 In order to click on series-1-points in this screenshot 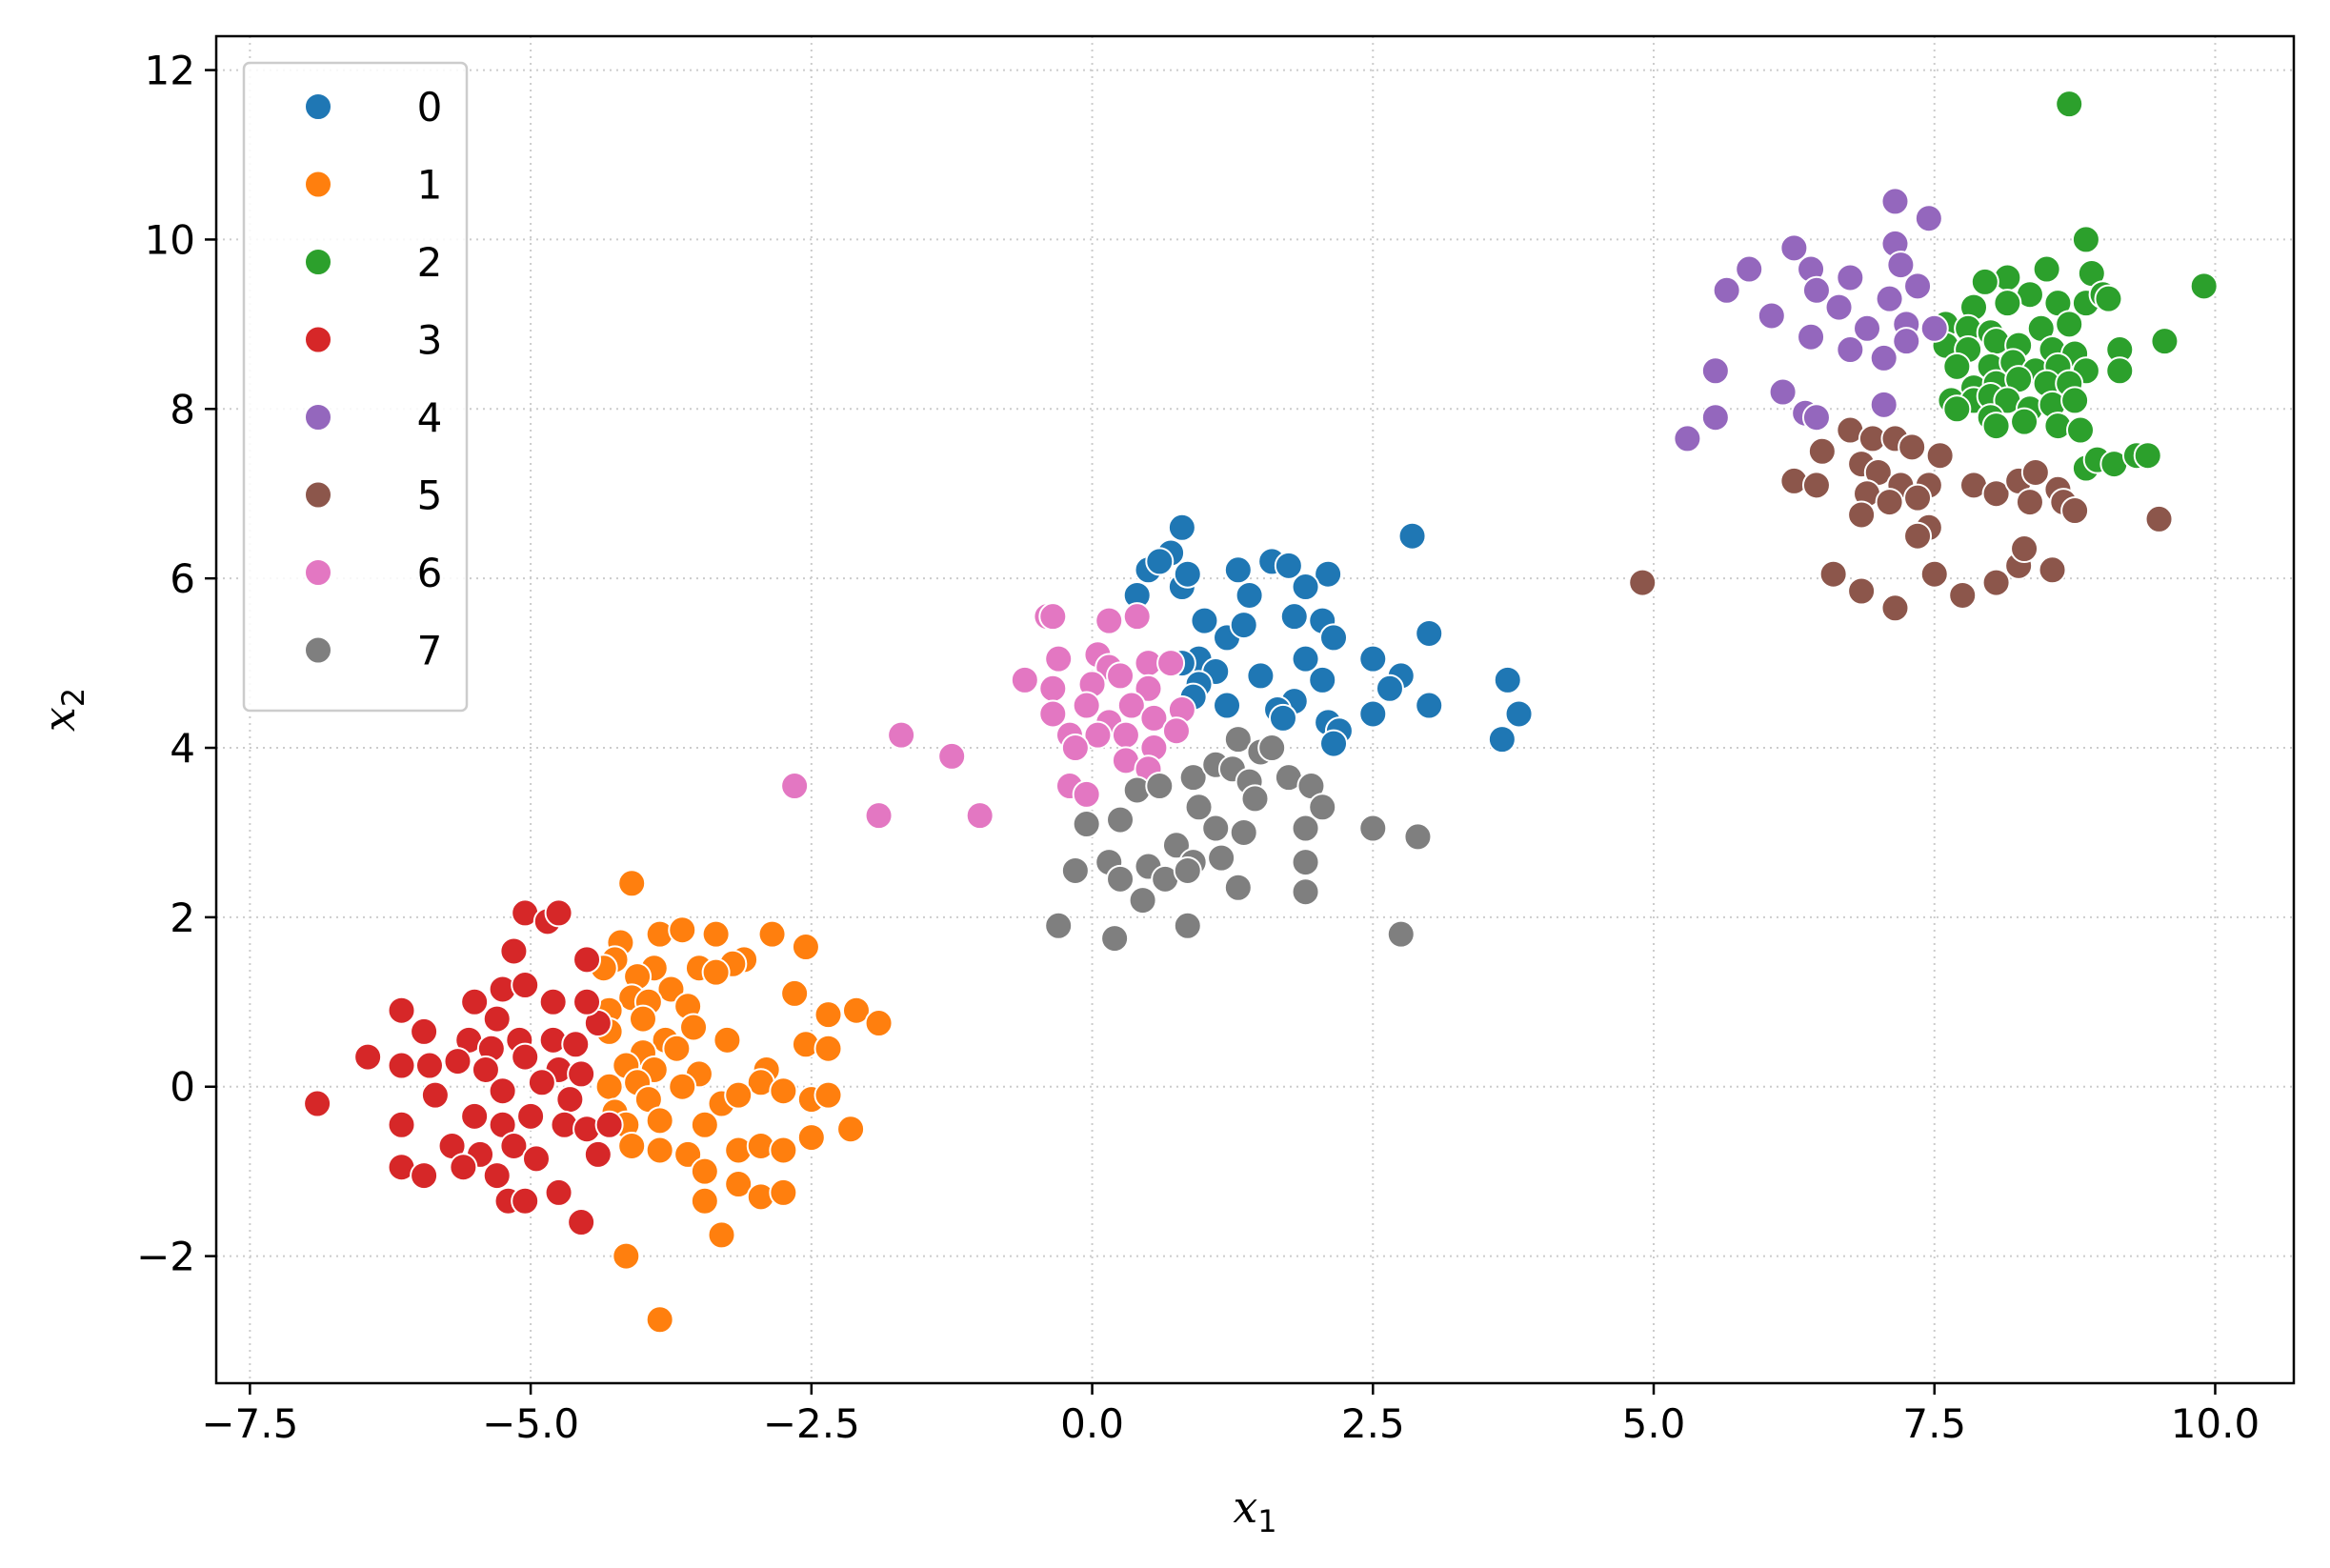, I will do `click(741, 1102)`.